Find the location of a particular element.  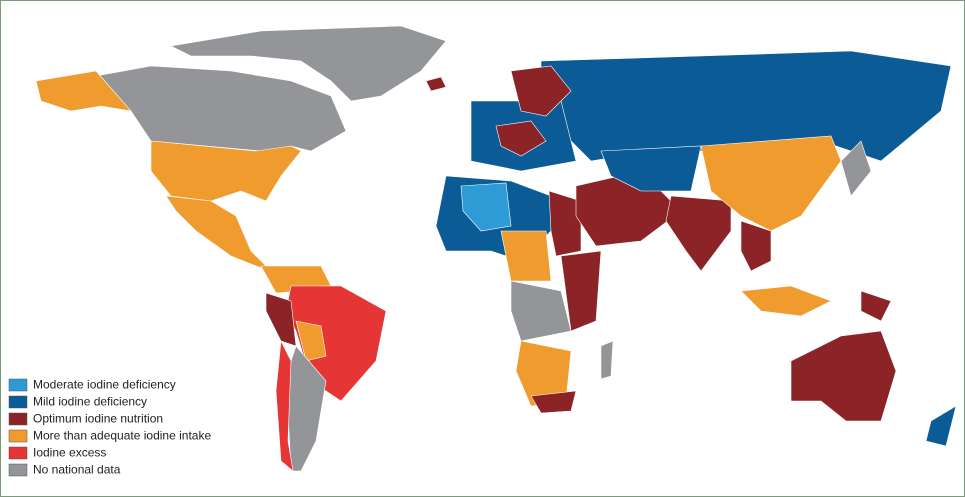

legend-label: Iodine excess is located at coordinates (69, 453).